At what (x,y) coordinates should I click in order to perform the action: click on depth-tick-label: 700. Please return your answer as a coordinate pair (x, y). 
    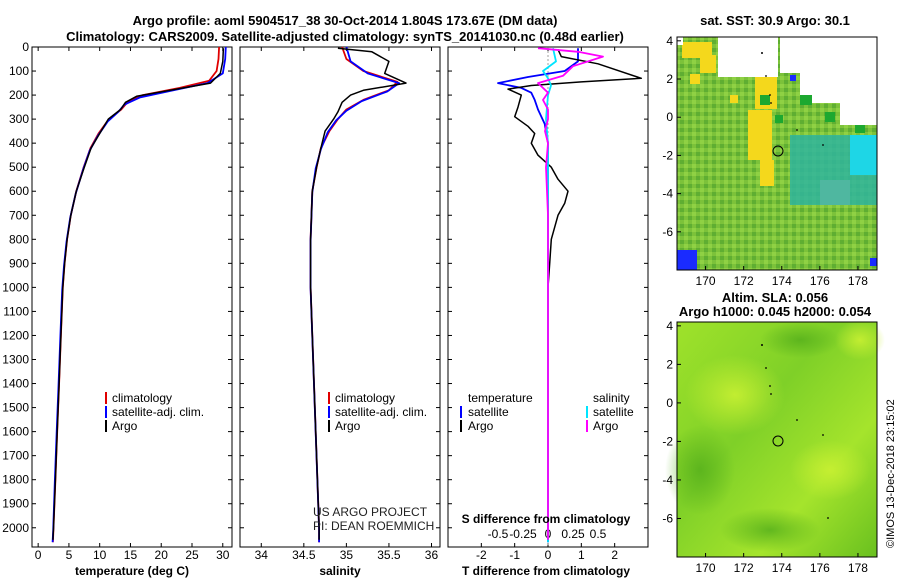
    Looking at the image, I should click on (19, 215).